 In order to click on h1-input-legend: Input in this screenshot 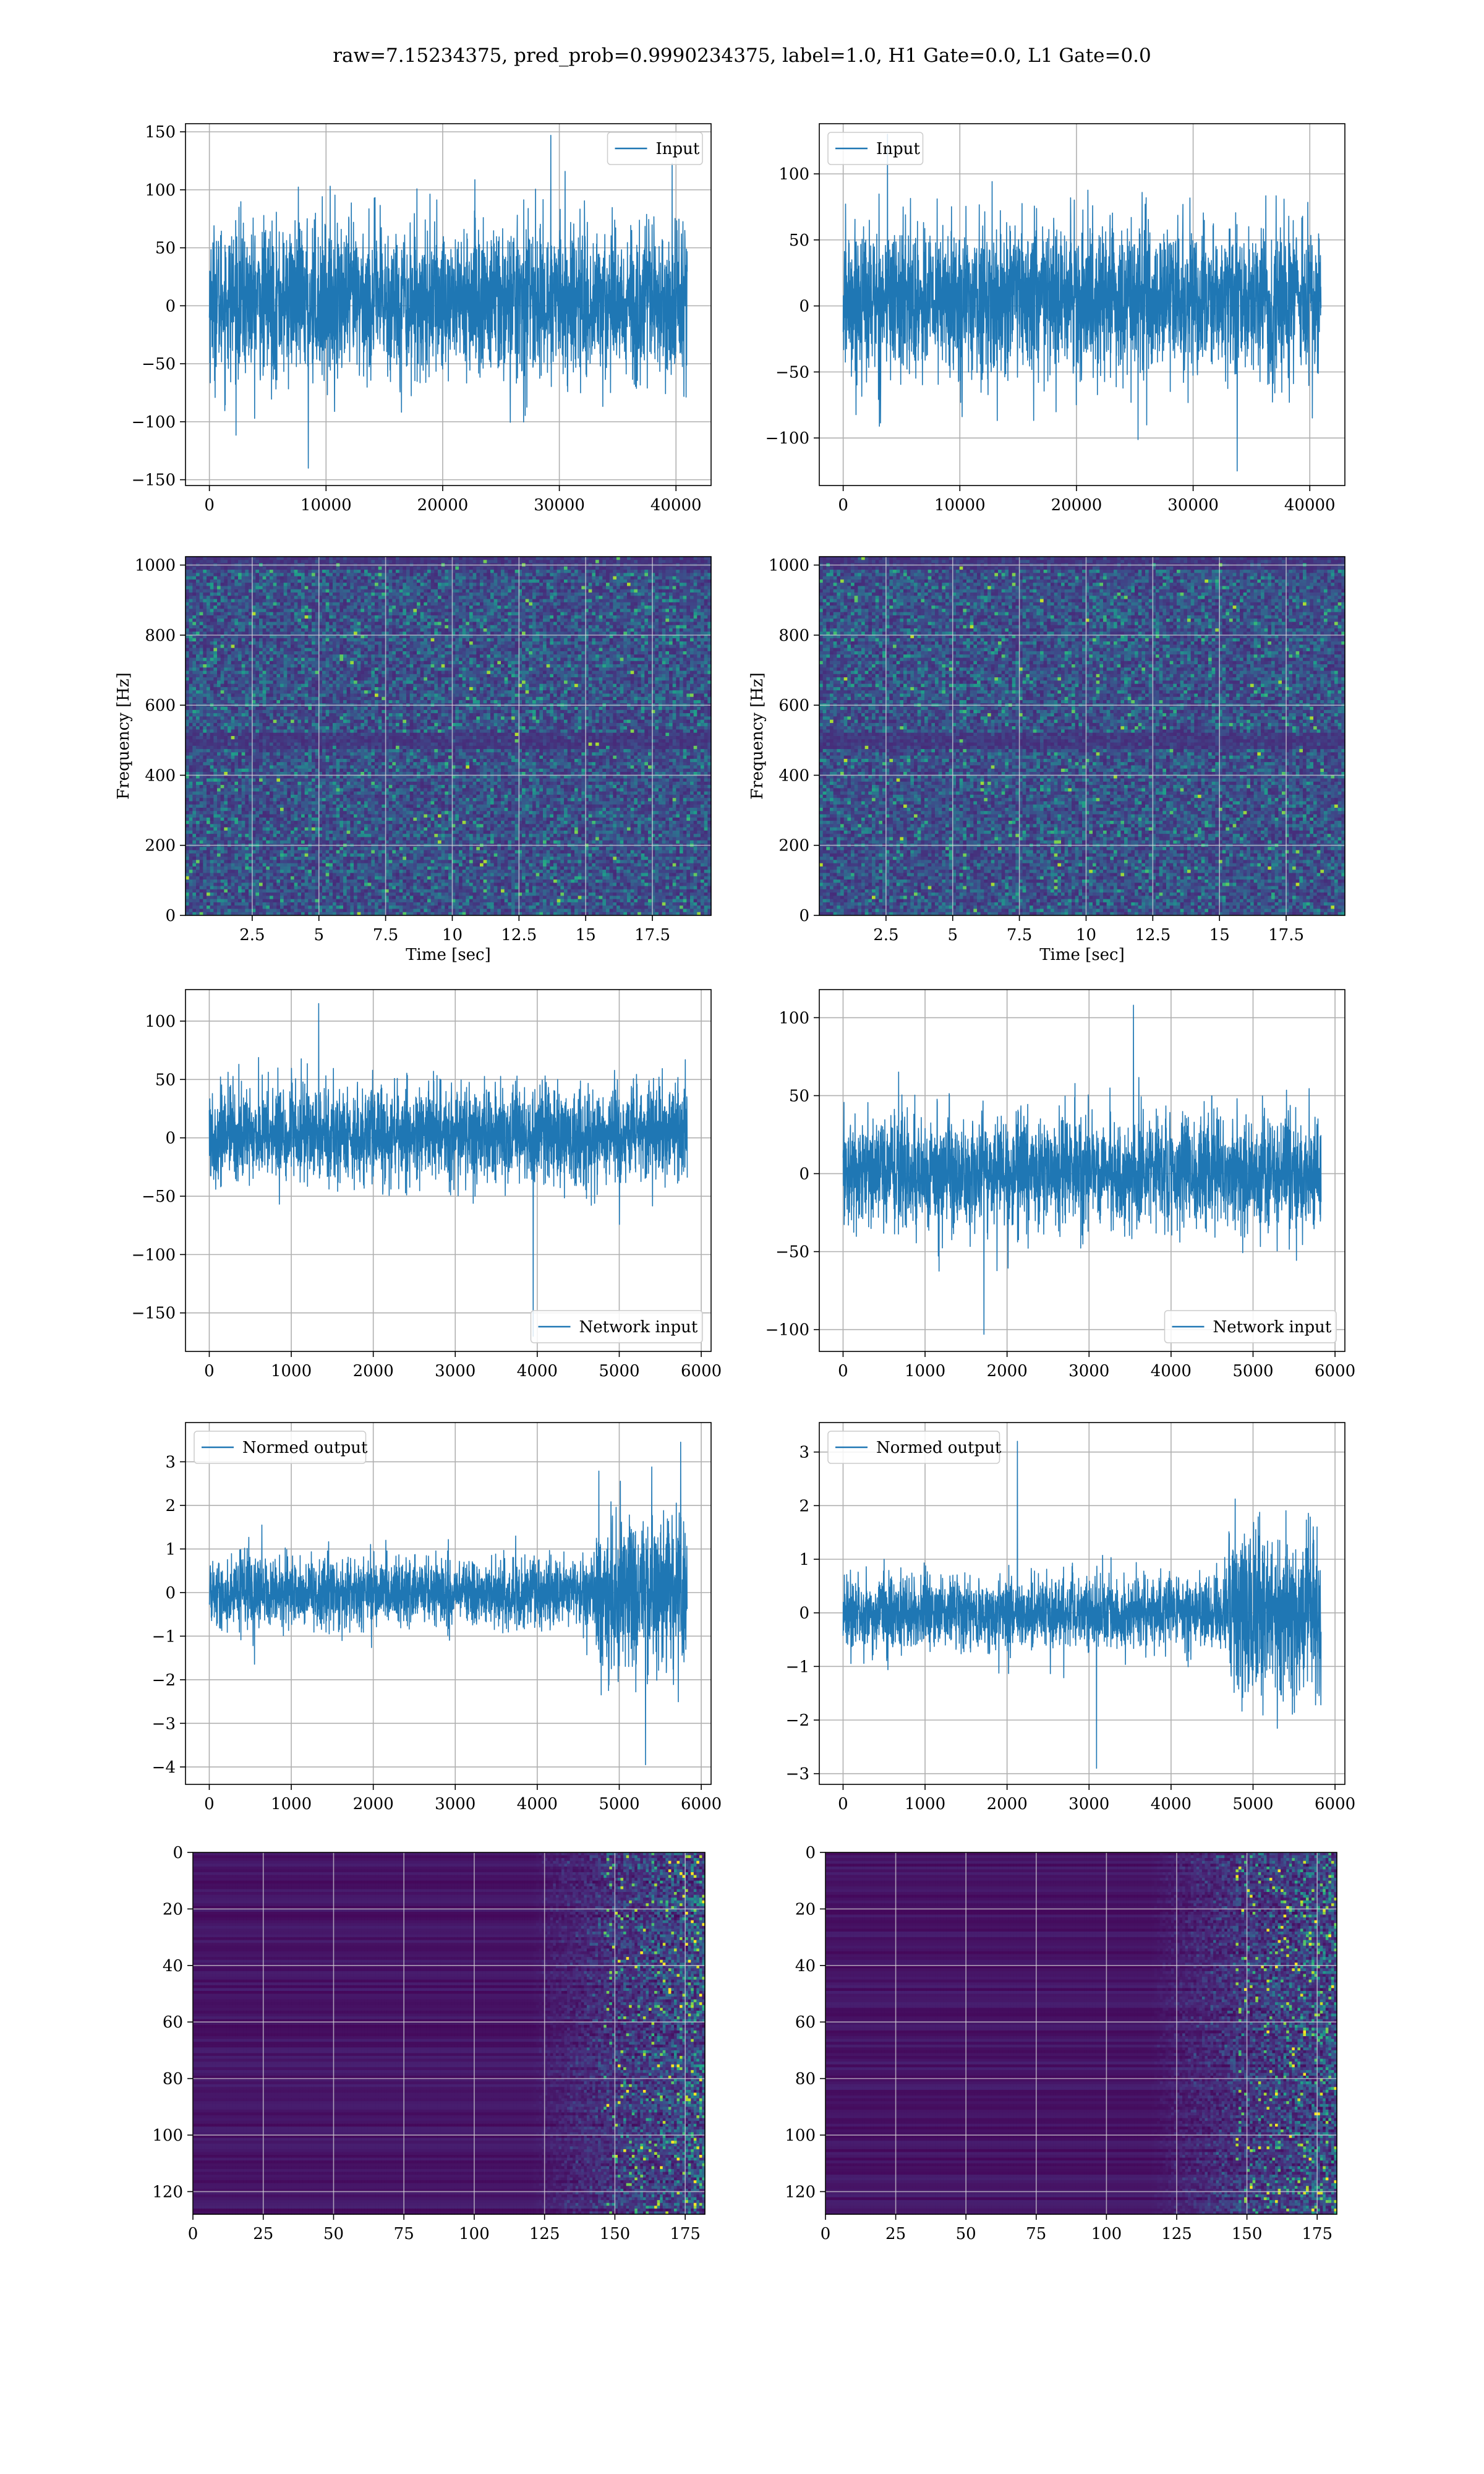, I will do `click(655, 148)`.